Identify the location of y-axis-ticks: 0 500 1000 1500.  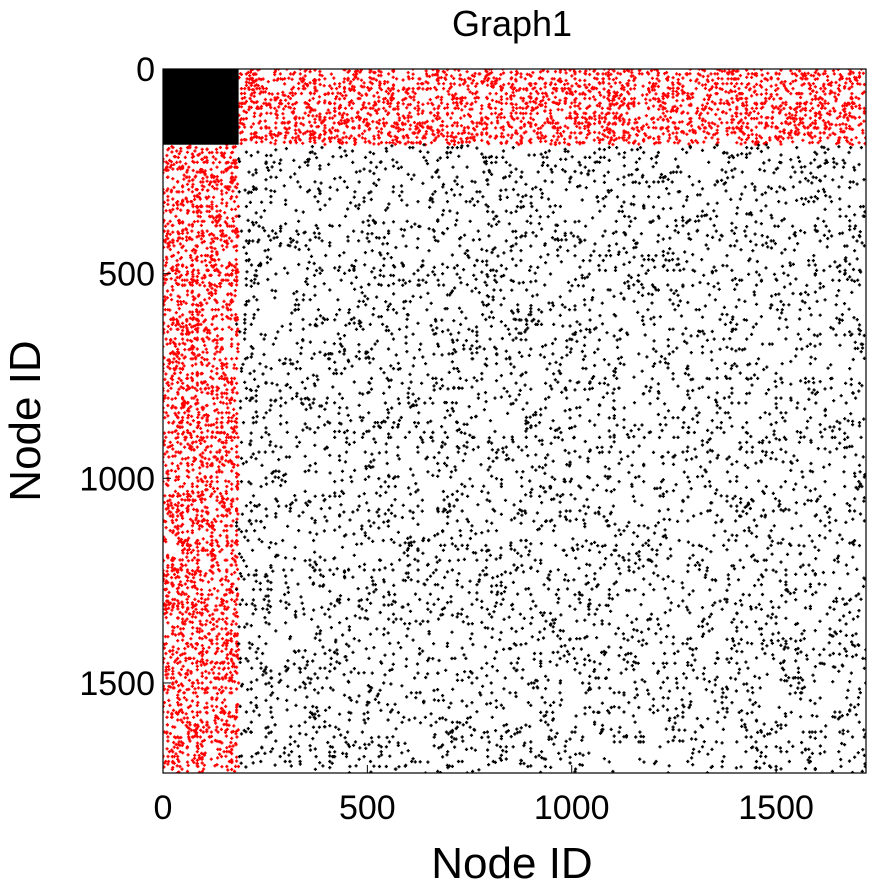
(125, 377).